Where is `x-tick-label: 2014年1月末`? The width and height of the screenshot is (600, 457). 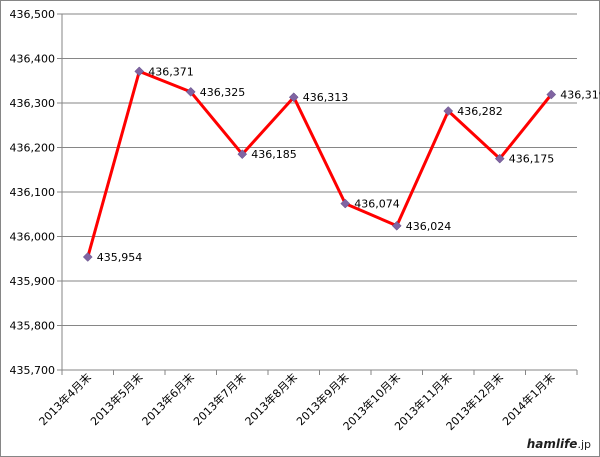 x-tick-label: 2014年1月末 is located at coordinates (528, 399).